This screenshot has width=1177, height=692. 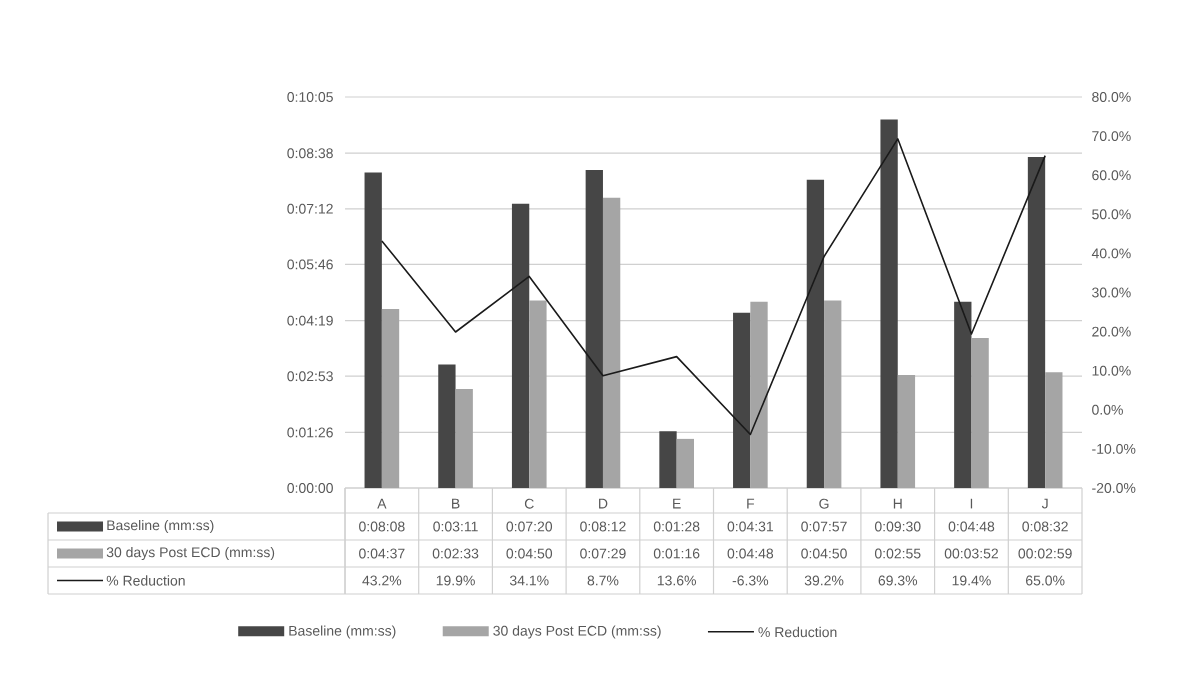 What do you see at coordinates (455, 580) in the screenshot?
I see `data-label: 19.9%` at bounding box center [455, 580].